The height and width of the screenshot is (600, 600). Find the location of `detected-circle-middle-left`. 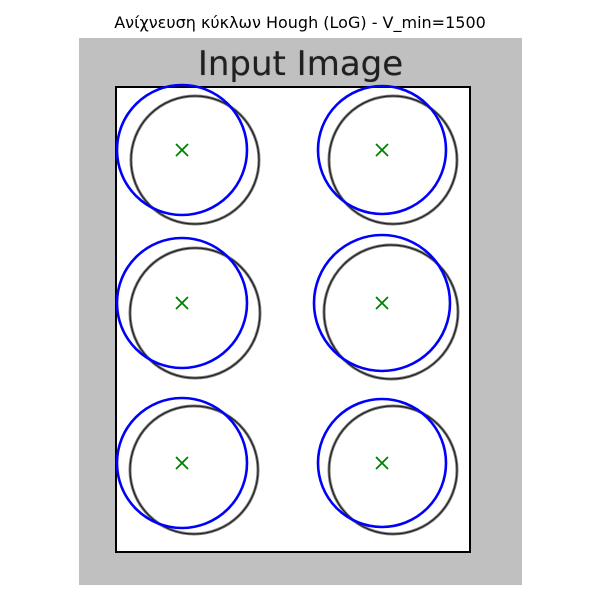

detected-circle-middle-left is located at coordinates (182, 303).